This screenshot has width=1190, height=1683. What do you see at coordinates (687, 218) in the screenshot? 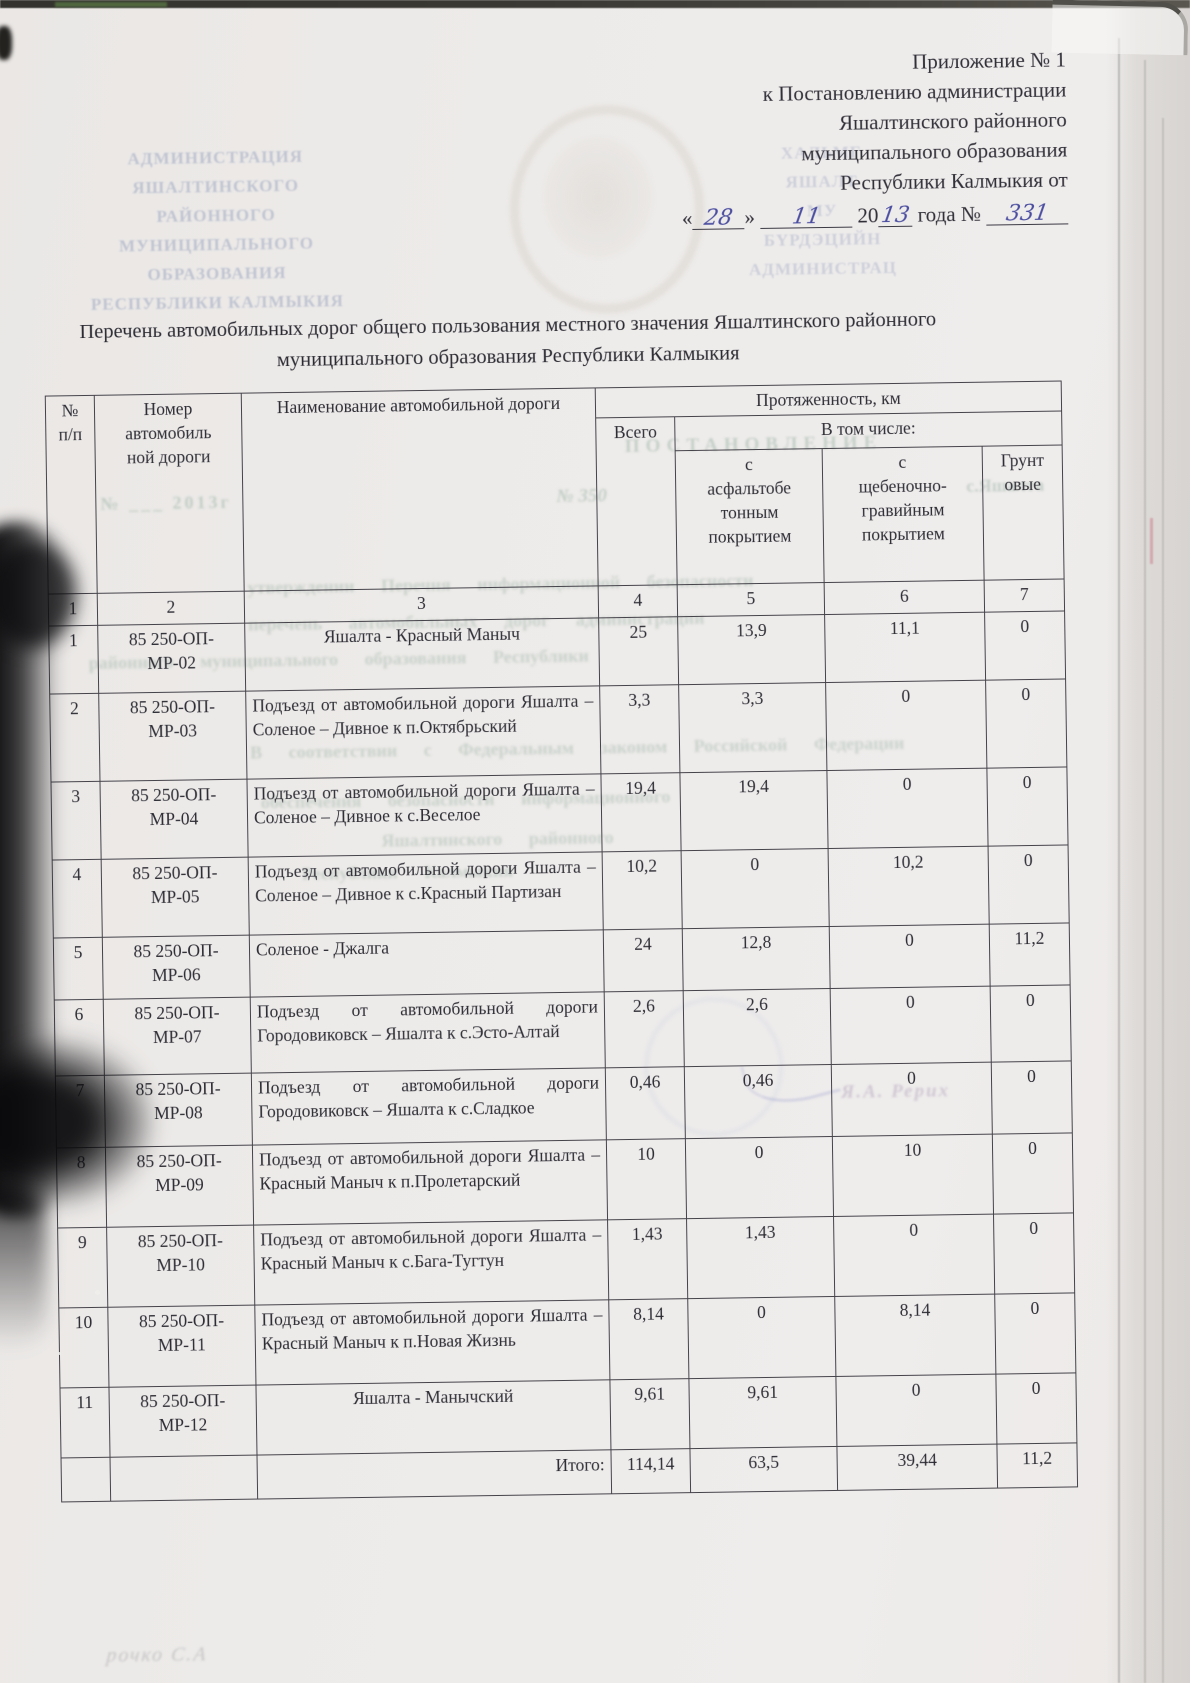
I see `open-quote: «` at bounding box center [687, 218].